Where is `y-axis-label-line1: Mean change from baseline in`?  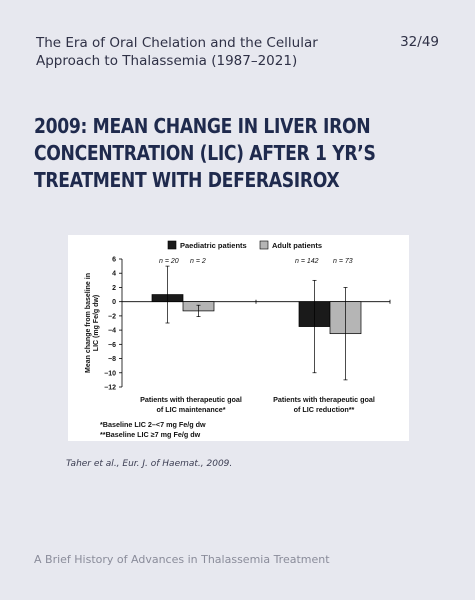 y-axis-label-line1: Mean change from baseline in is located at coordinates (88, 323).